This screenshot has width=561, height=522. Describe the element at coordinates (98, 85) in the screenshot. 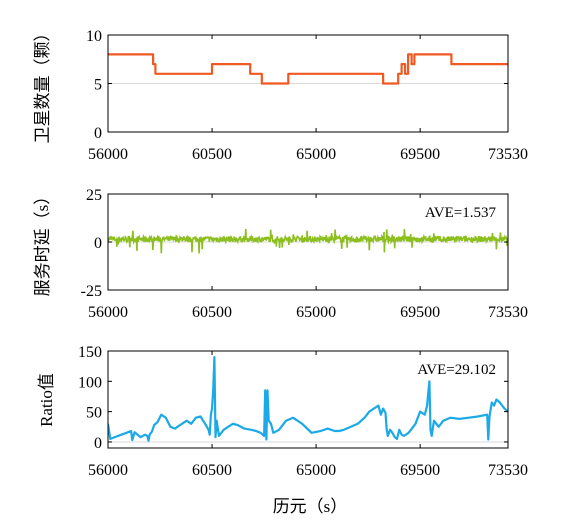

I see `satellite-count-y-tick-label: 5` at that location.